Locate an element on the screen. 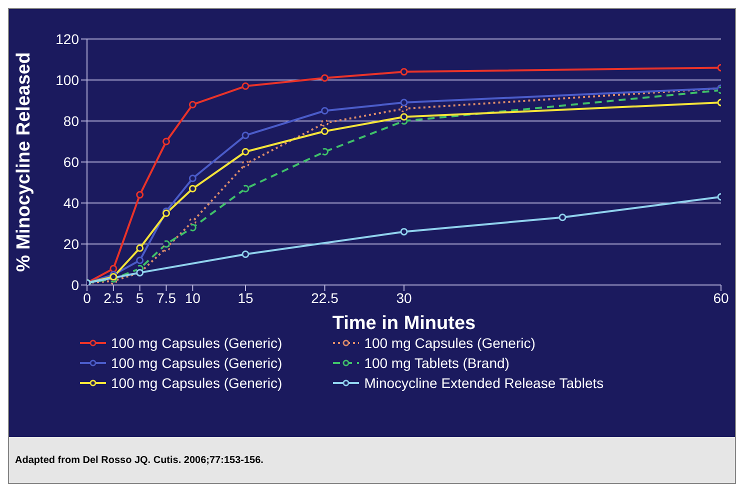  text: Adapted from Del Rosso JQ. Cutis. 2006;77:153-156. is located at coordinates (139, 460).